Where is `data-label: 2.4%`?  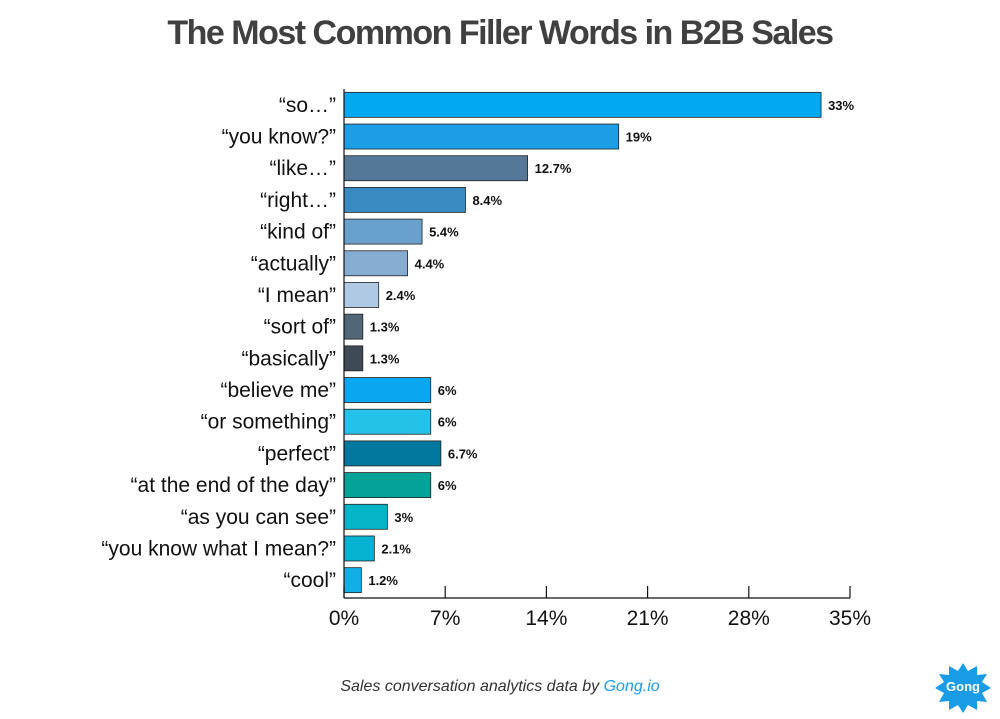 data-label: 2.4% is located at coordinates (401, 295).